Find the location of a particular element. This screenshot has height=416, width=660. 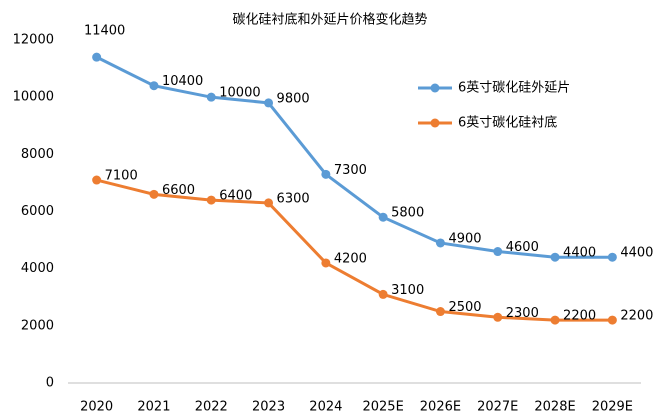

y-tick-label: 2000 is located at coordinates (37, 325).